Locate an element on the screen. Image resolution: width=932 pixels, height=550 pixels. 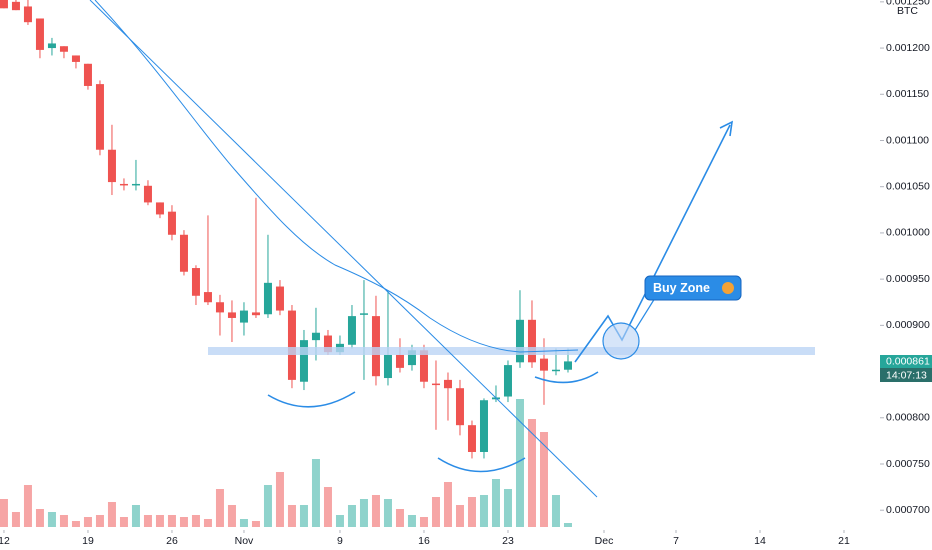
x-tick-label: Nov is located at coordinates (244, 541).